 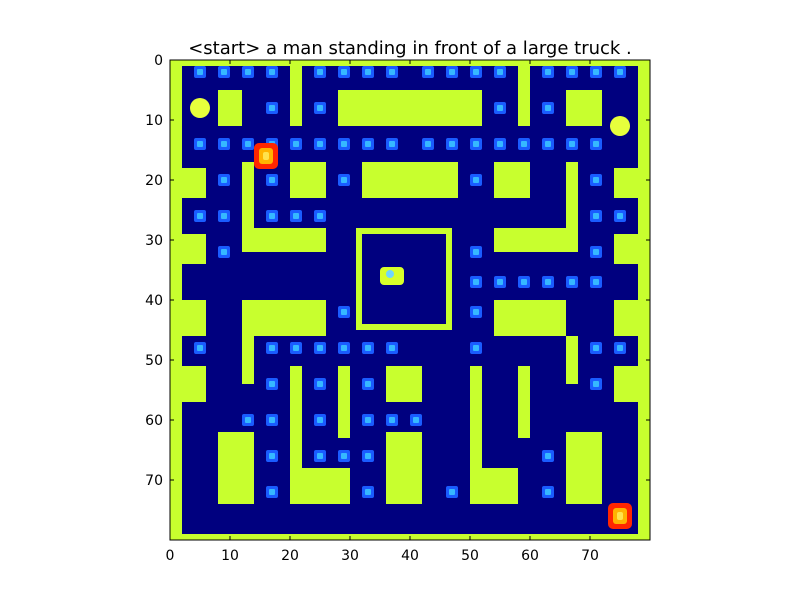 I want to click on x-tick-label: 30, so click(x=350, y=556).